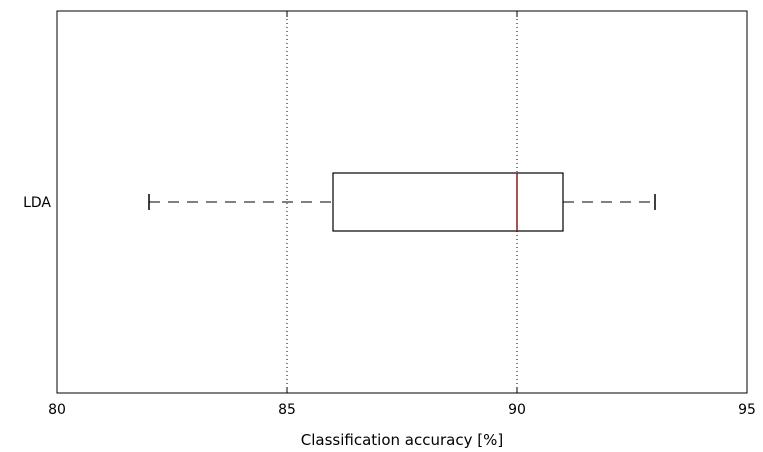  What do you see at coordinates (517, 410) in the screenshot?
I see `x-tick-label: 90` at bounding box center [517, 410].